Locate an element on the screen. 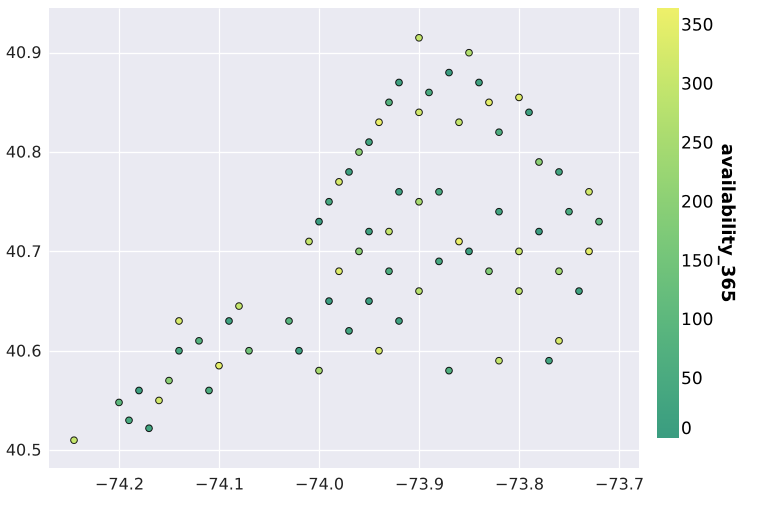 The width and height of the screenshot is (777, 505). x-tick-label: −74.2 is located at coordinates (119, 484).